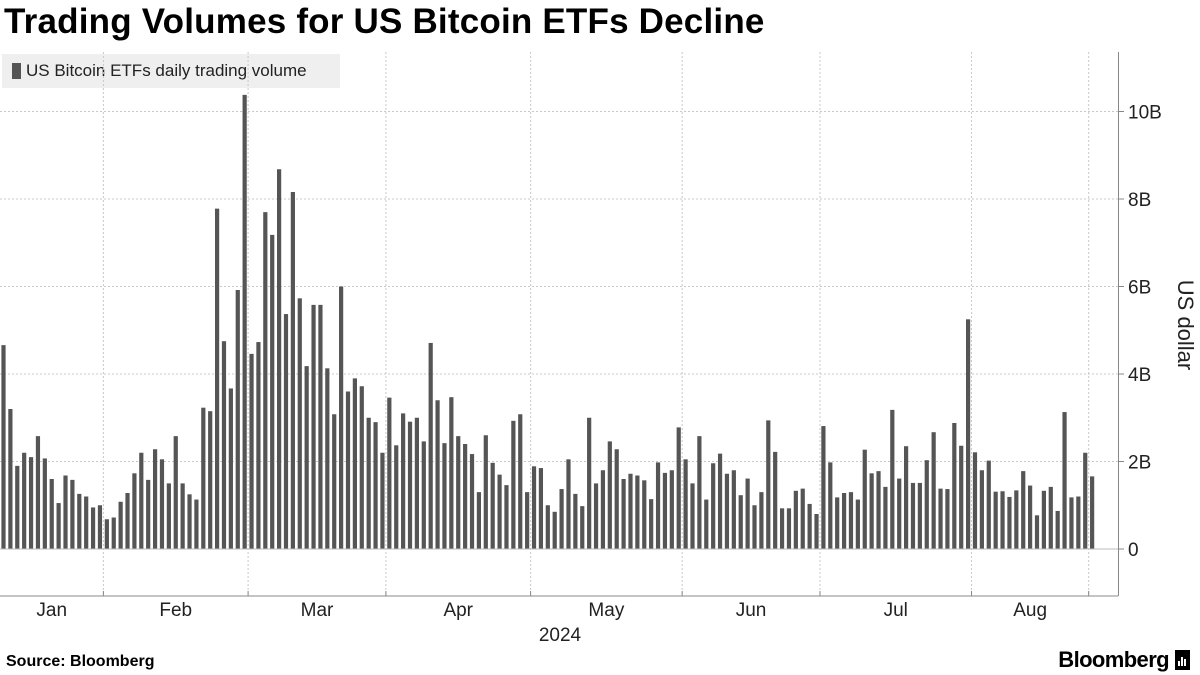  Describe the element at coordinates (751, 610) in the screenshot. I see `x-tick-label: Jun` at that location.